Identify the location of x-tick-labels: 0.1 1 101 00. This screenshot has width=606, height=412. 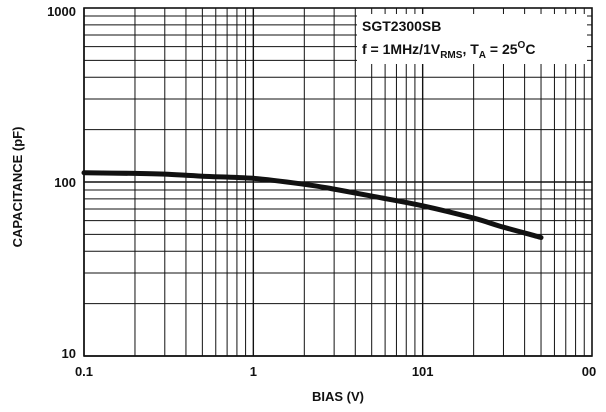
(335, 371).